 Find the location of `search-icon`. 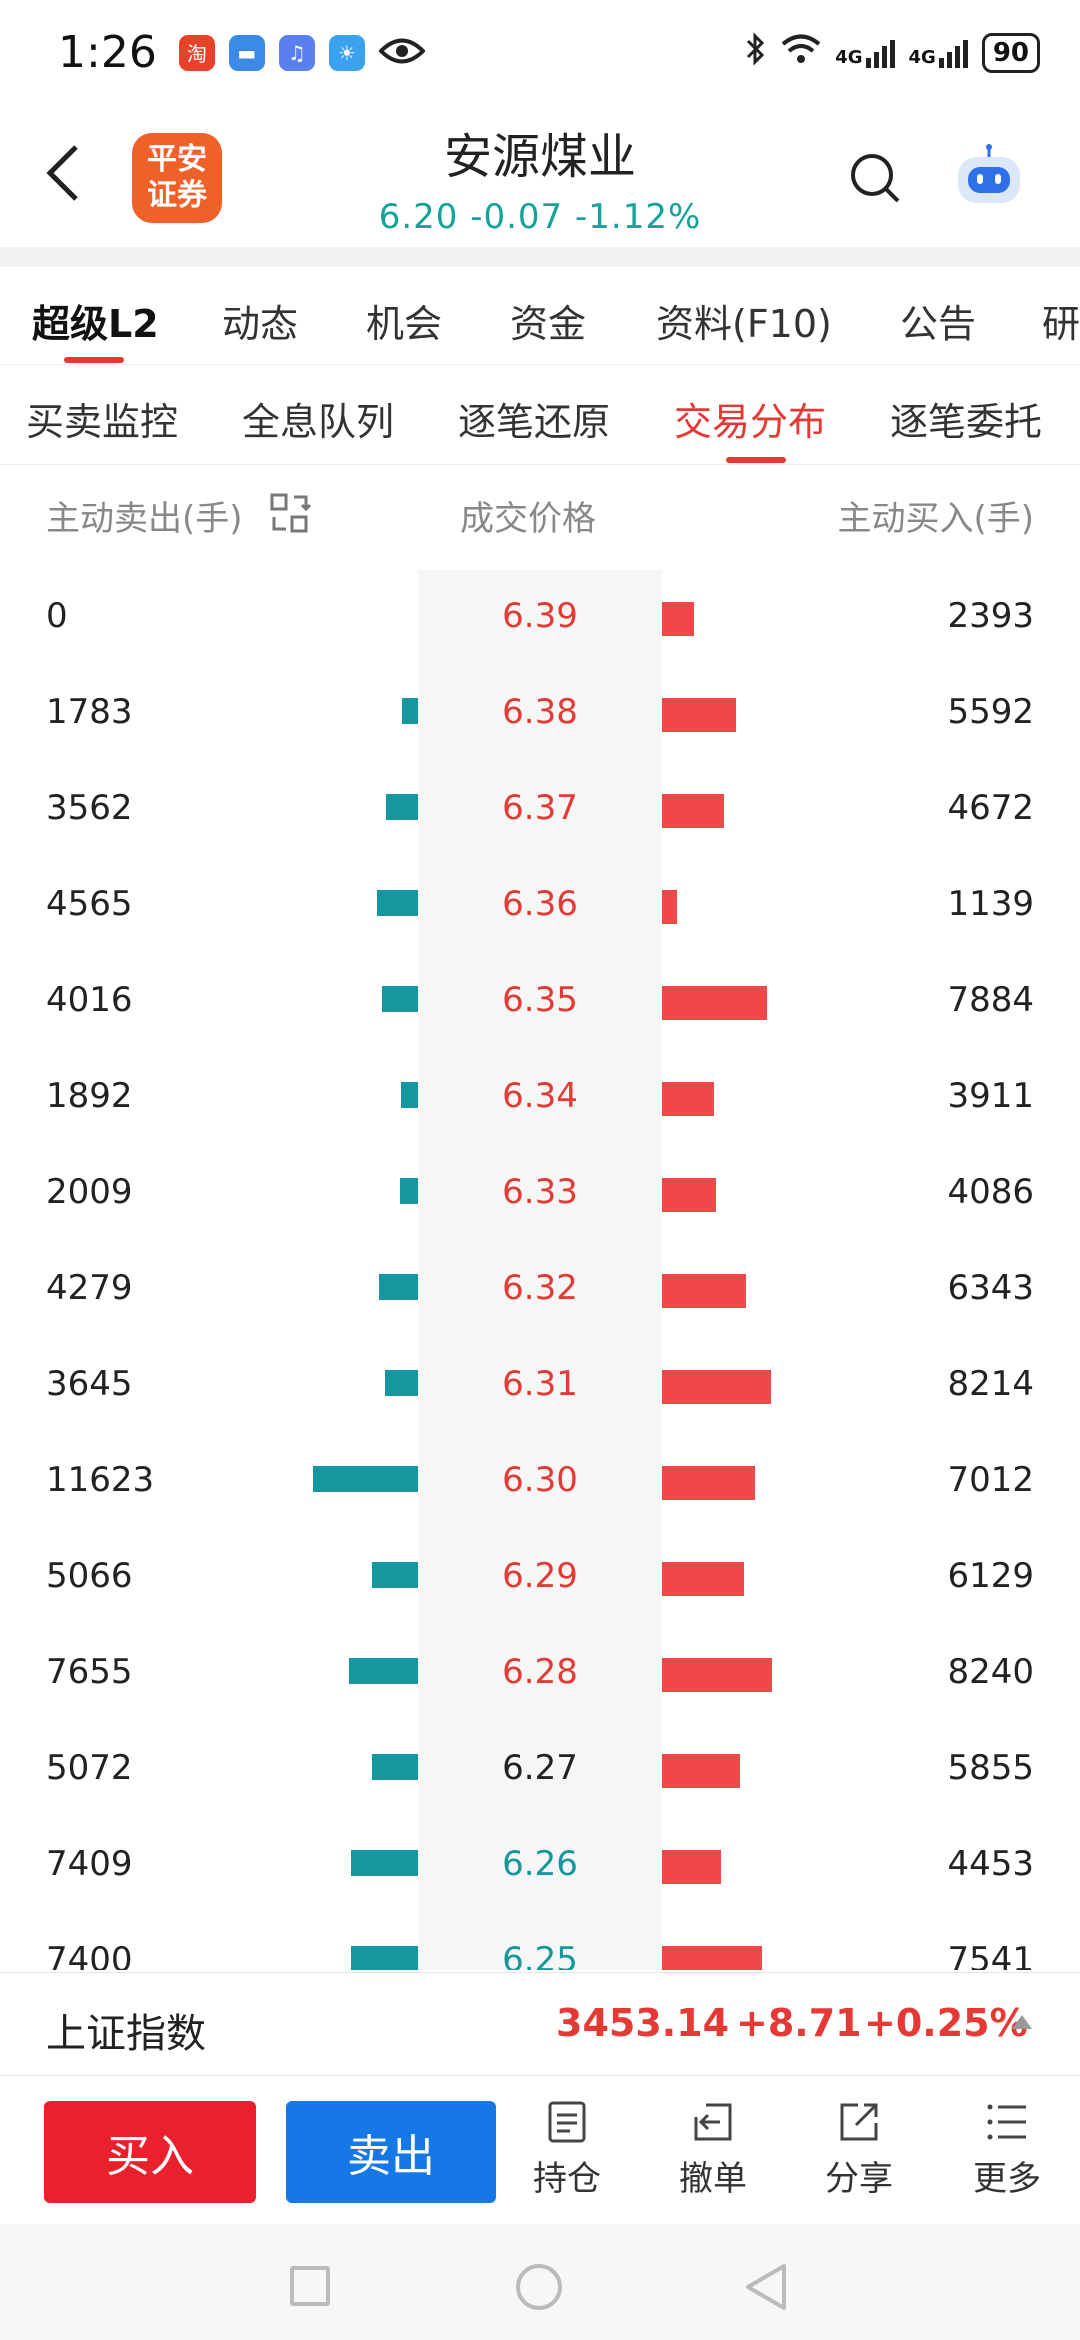

search-icon is located at coordinates (875, 178).